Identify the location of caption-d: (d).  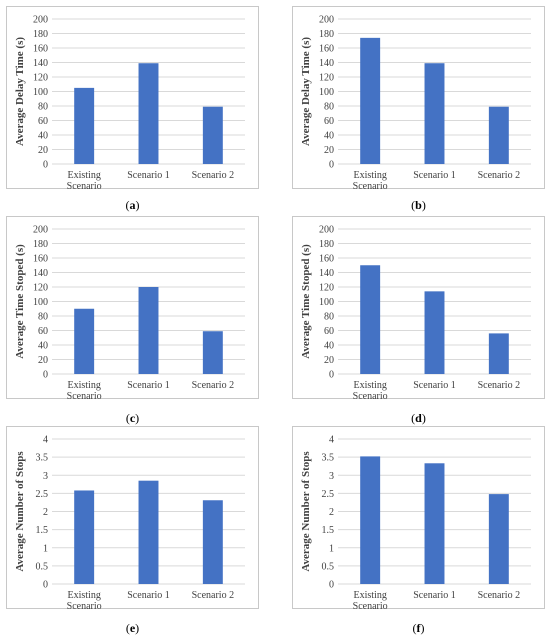
(418, 418).